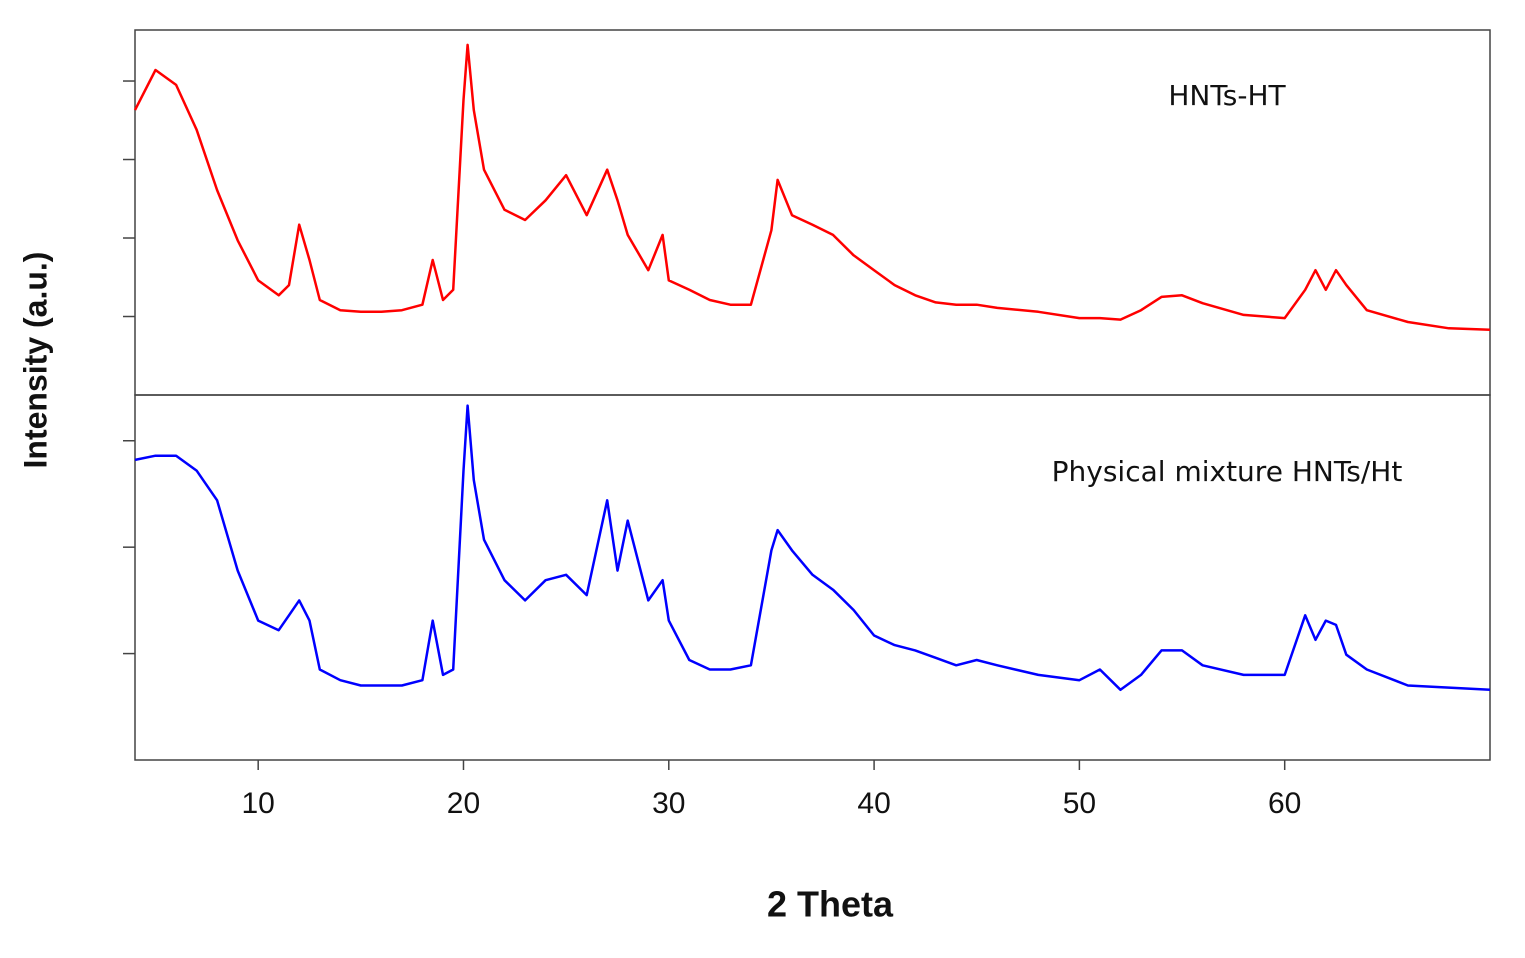 Image resolution: width=1525 pixels, height=958 pixels. What do you see at coordinates (1284, 803) in the screenshot?
I see `x-tick-label: 60` at bounding box center [1284, 803].